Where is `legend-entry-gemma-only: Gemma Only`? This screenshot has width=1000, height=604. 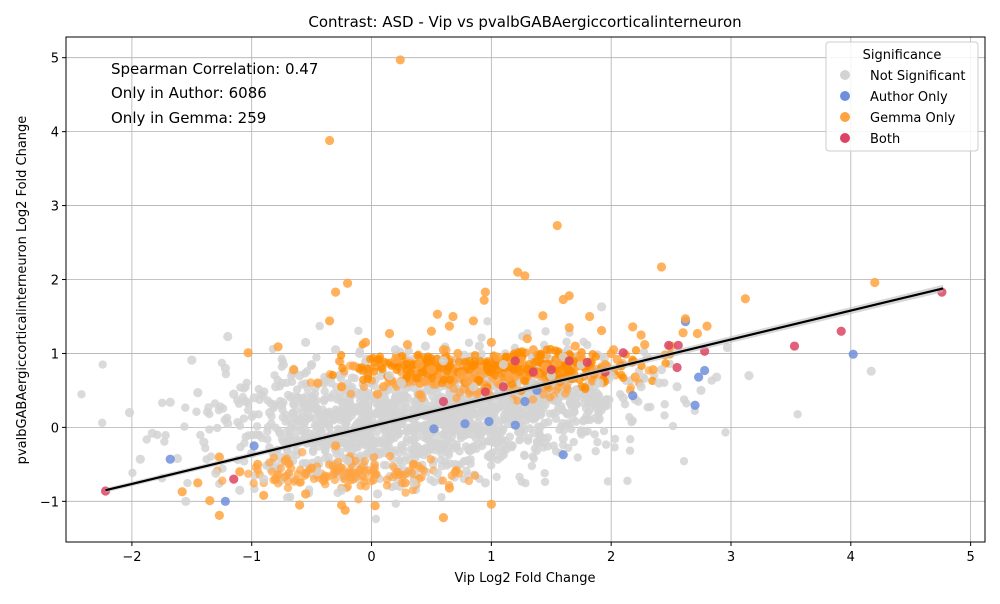 legend-entry-gemma-only: Gemma Only is located at coordinates (898, 118).